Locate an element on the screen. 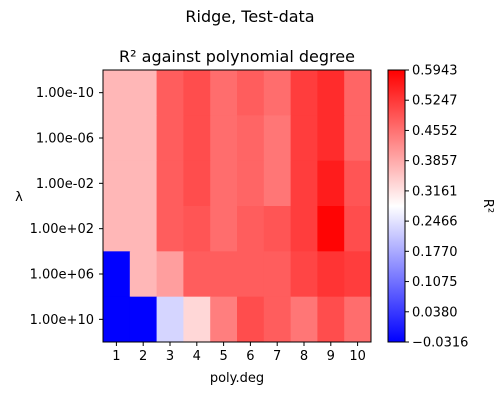  x-tick-label: 6 is located at coordinates (250, 356).